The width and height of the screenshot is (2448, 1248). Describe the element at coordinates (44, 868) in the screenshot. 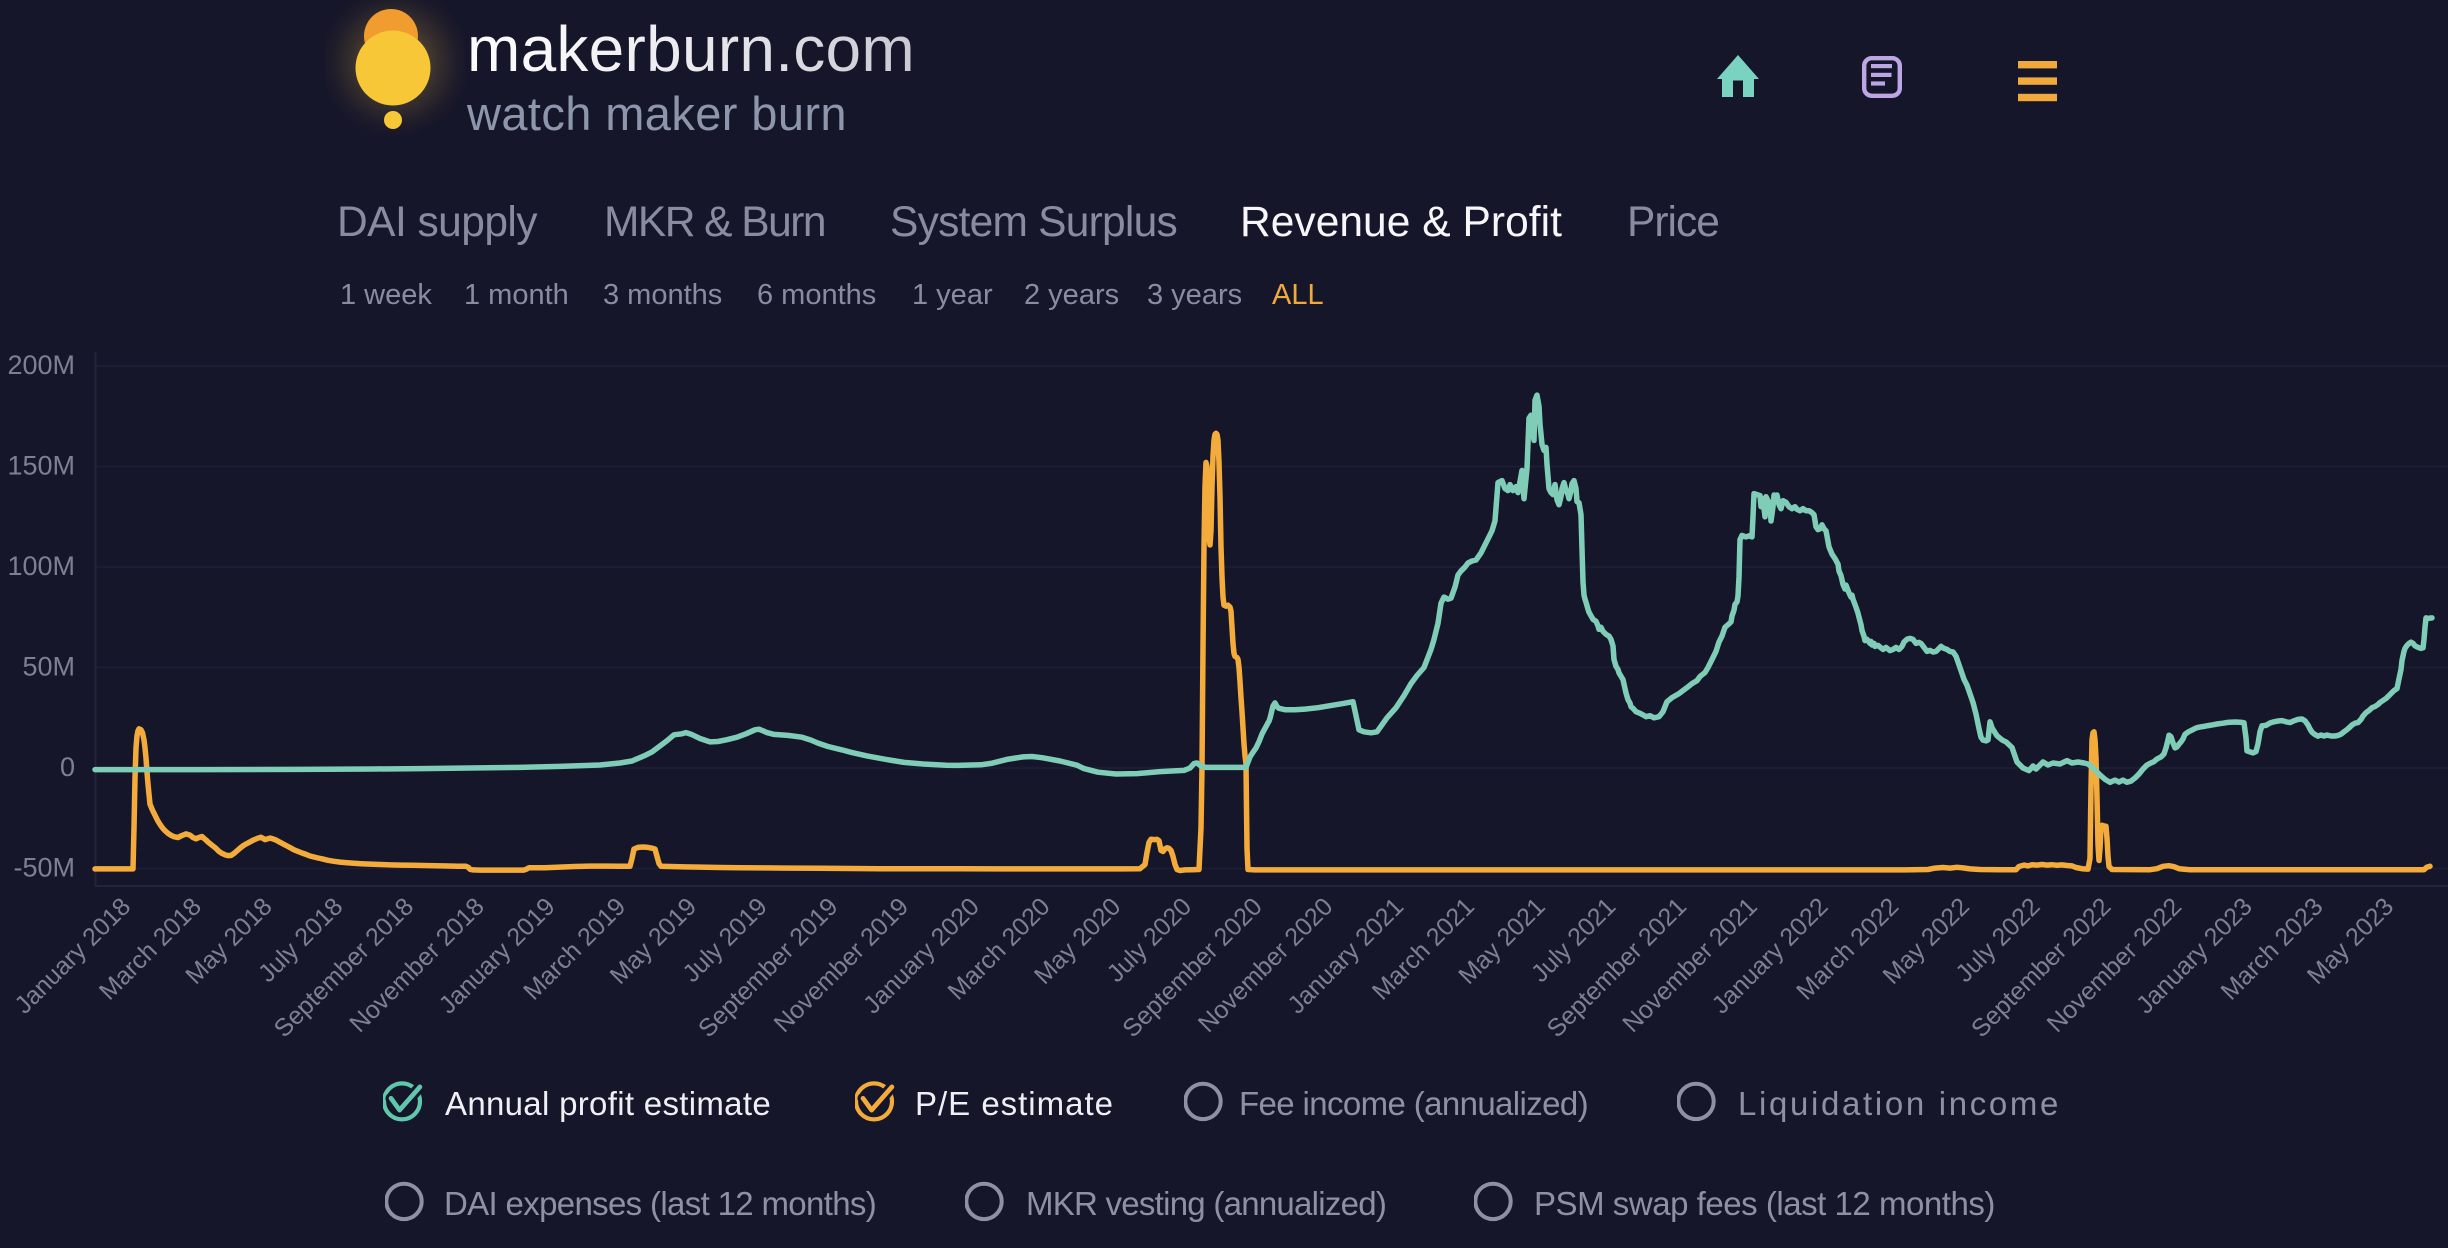

I see `svg-text: -50M` at that location.